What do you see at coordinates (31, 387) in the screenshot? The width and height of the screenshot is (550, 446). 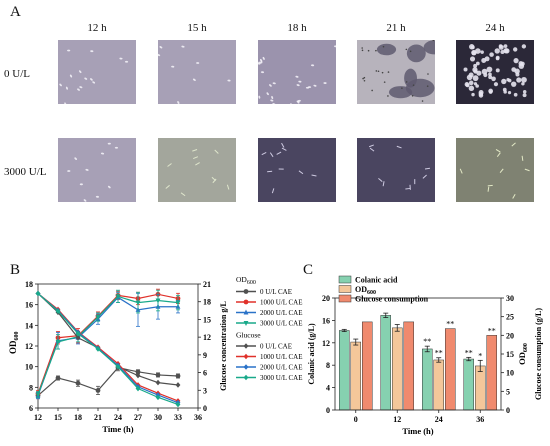 I see `y-tick-label: 8` at bounding box center [31, 387].